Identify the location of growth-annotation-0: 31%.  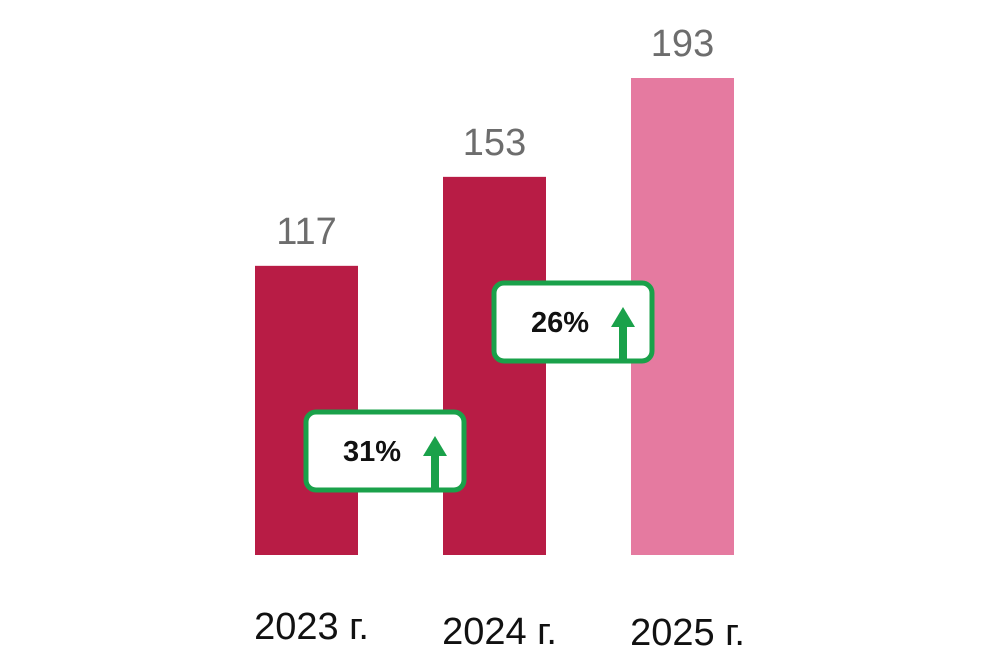
(385, 451).